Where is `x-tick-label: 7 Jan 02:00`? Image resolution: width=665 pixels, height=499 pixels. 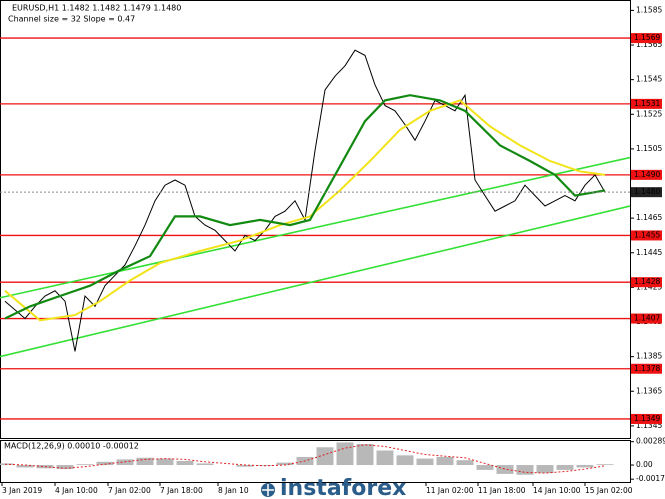
x-tick-label: 7 Jan 02:00 is located at coordinates (129, 490).